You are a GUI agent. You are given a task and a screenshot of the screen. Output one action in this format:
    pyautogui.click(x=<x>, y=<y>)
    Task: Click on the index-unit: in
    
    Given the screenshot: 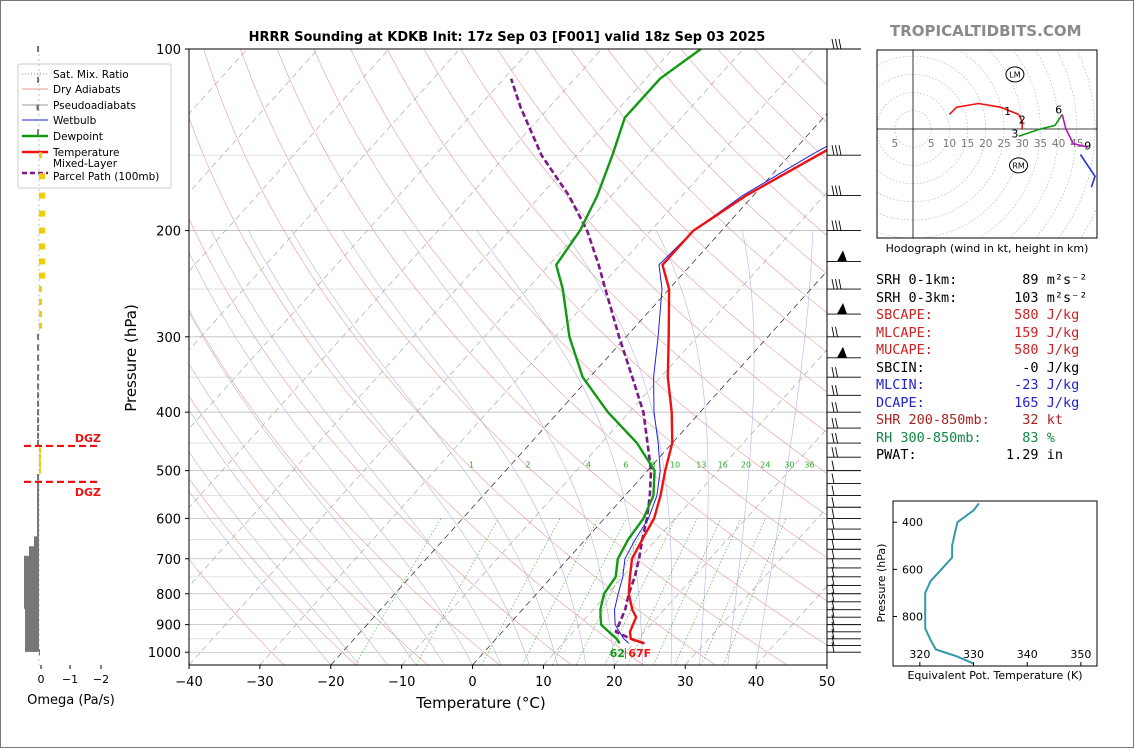 What is the action you would take?
    pyautogui.click(x=1050, y=455)
    